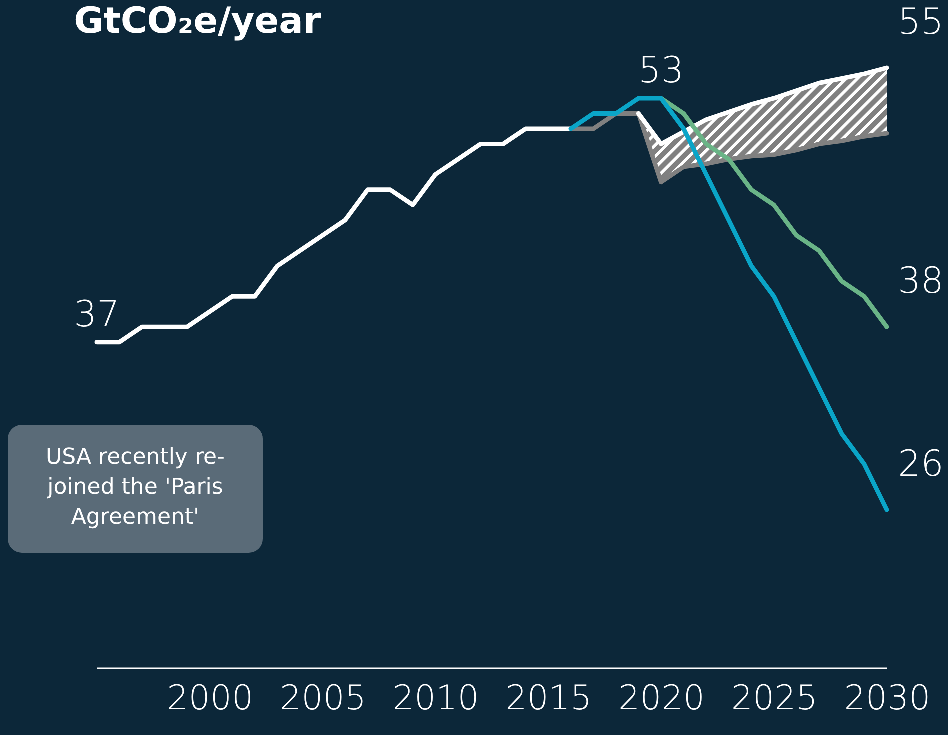 Image resolution: width=948 pixels, height=735 pixels. Describe the element at coordinates (323, 698) in the screenshot. I see `x-tick-label: 2005` at that location.